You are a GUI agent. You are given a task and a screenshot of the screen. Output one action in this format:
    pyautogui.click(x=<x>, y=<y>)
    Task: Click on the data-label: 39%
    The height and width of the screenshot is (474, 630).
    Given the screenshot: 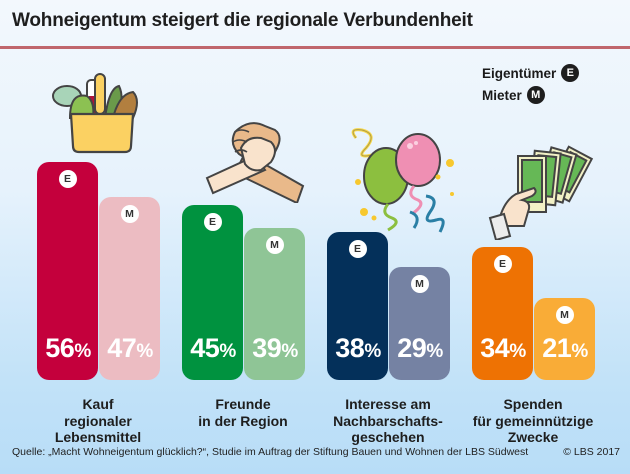 What is the action you would take?
    pyautogui.click(x=275, y=348)
    